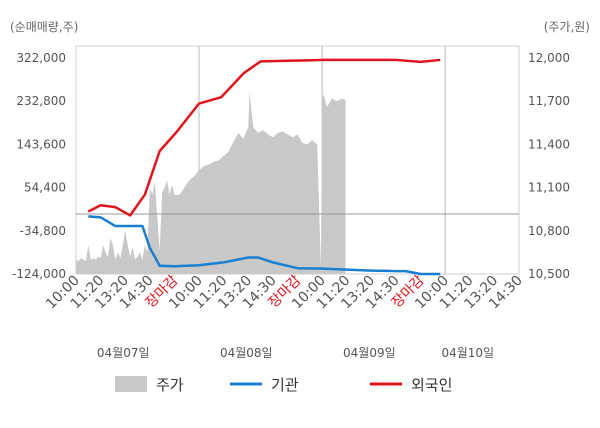 Image resolution: width=600 pixels, height=428 pixels. Describe the element at coordinates (549, 101) in the screenshot. I see `right-tick-label: 11,700` at that location.